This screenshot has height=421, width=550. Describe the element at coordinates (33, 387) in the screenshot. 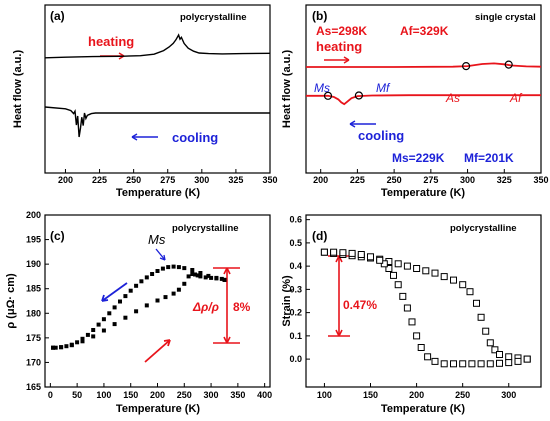

I see `panel-c-ytick-label: 165` at that location.